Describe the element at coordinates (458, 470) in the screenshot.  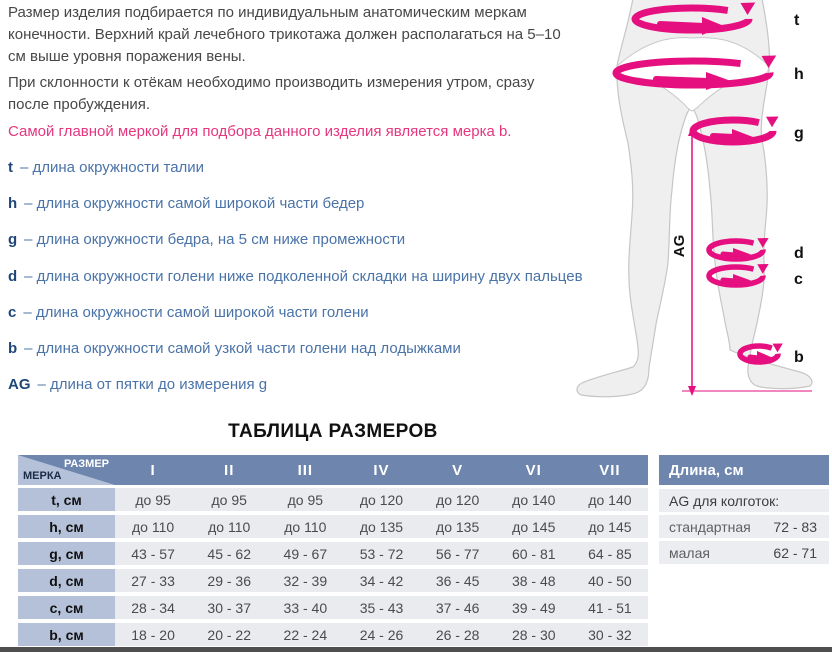
I see `size-col-V: V` at that location.